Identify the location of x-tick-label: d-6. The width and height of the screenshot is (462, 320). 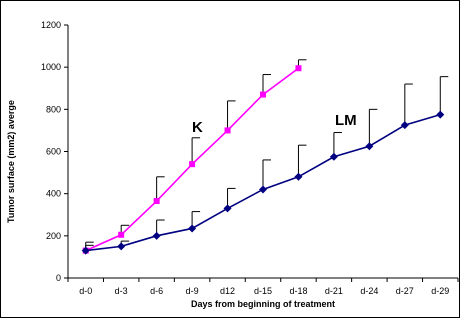
(156, 291).